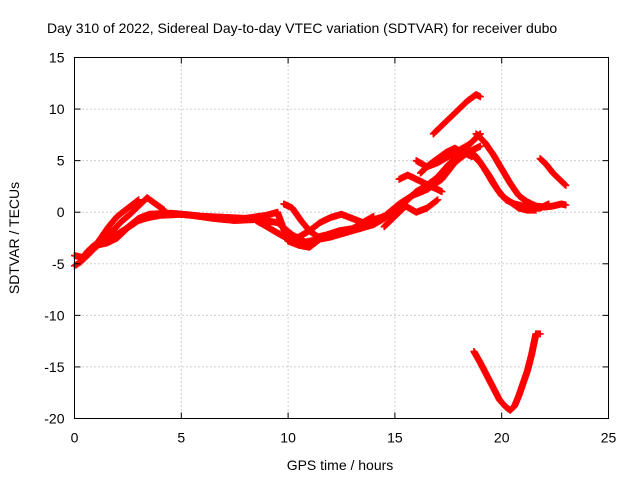 The width and height of the screenshot is (640, 480). I want to click on y-axis-label: SDTVAR / TECUs, so click(14, 238).